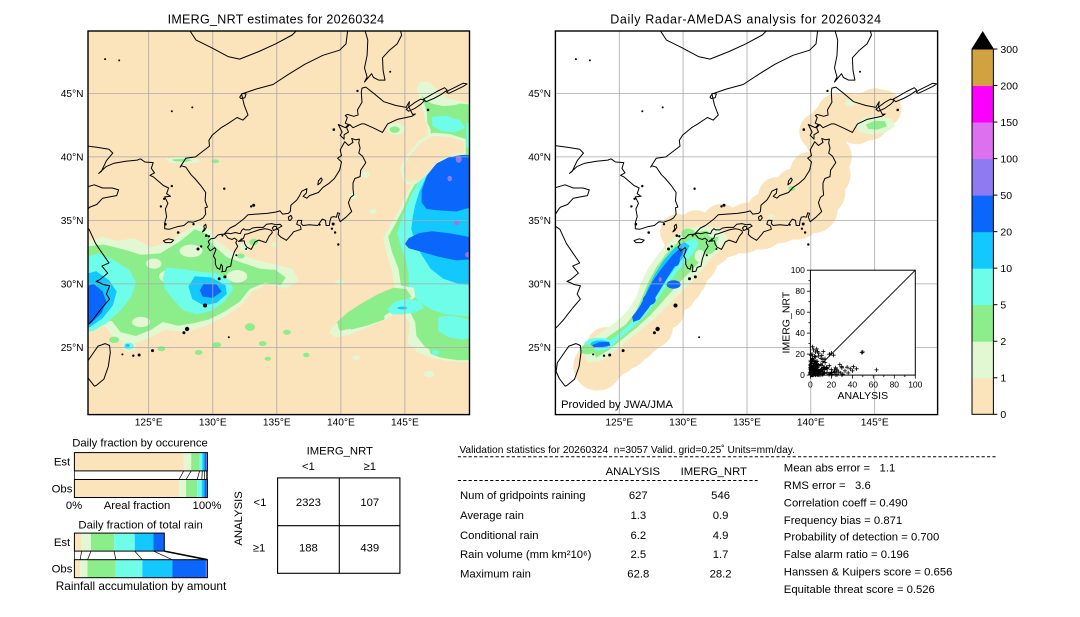 The width and height of the screenshot is (1080, 617). I want to click on svg-text: 300, so click(1009, 50).